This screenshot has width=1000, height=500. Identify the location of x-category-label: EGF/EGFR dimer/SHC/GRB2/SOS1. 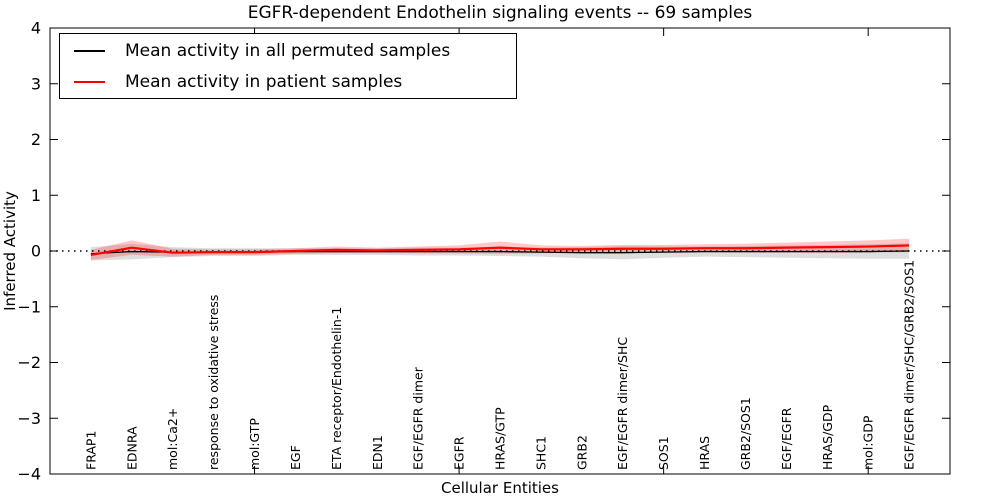
(909, 365).